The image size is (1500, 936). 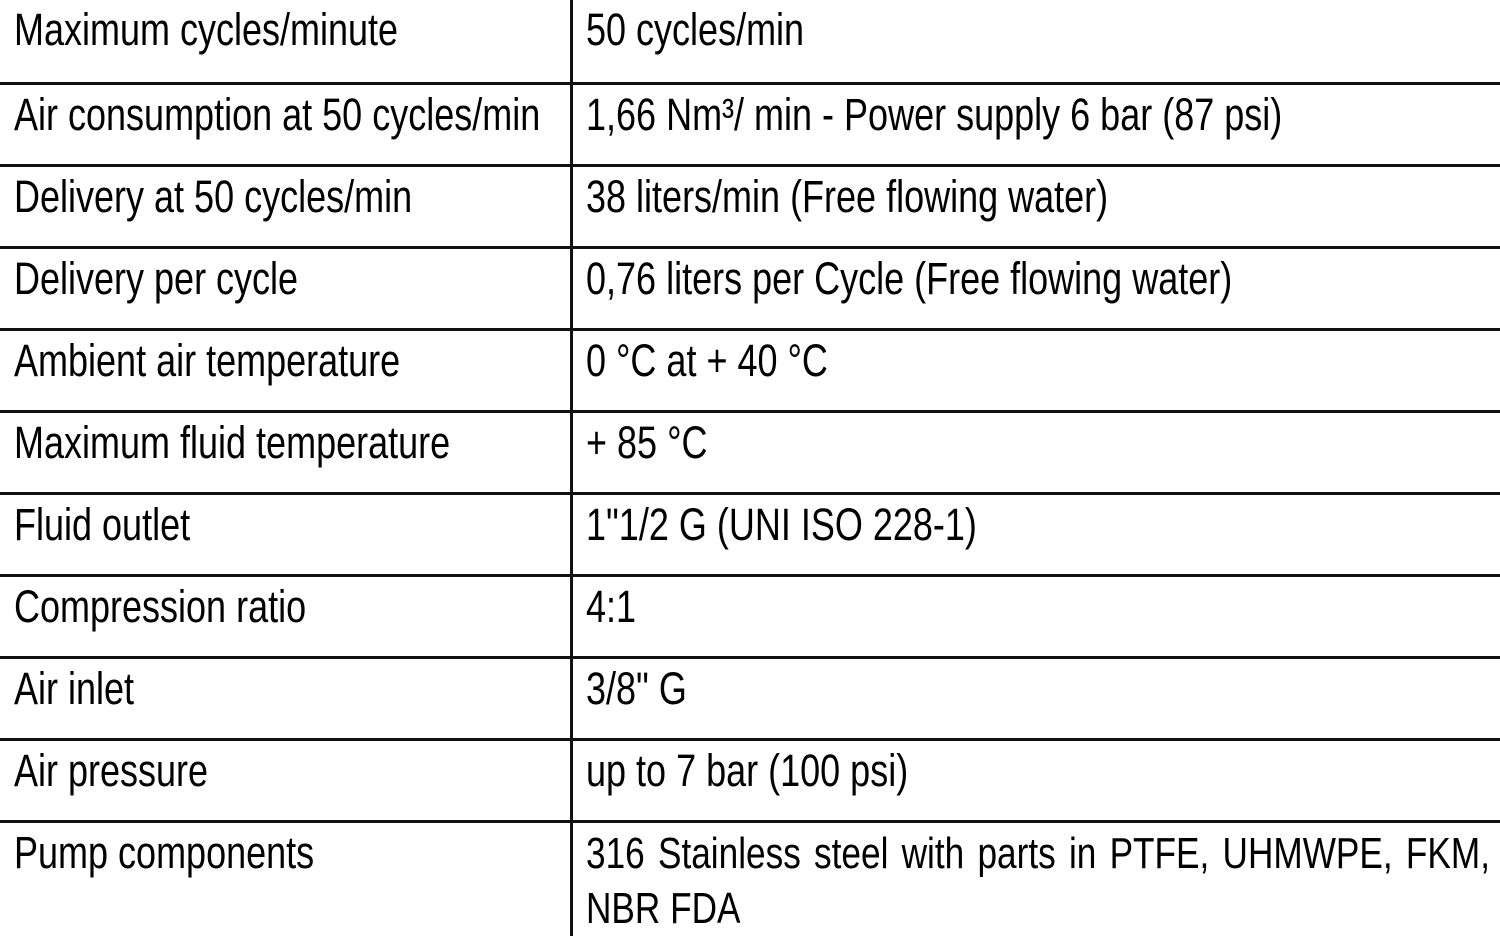 What do you see at coordinates (156, 278) in the screenshot?
I see `spec-label-text: Delivery per cycle` at bounding box center [156, 278].